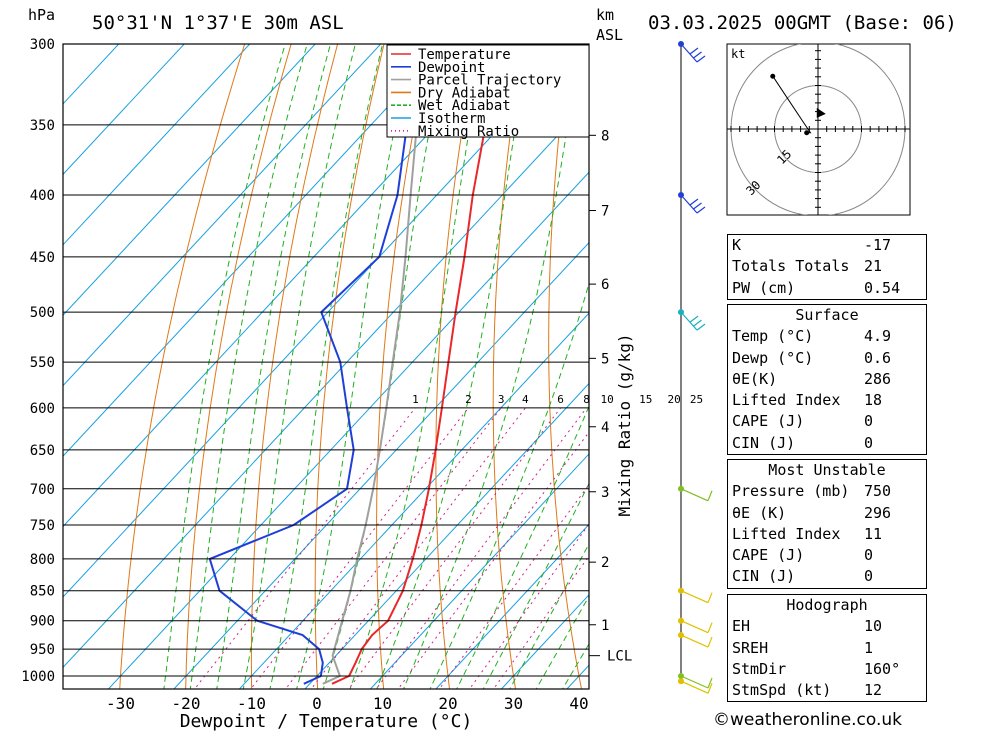 This screenshot has height=733, width=1000. What do you see at coordinates (882, 287) in the screenshot?
I see `row-value: 0.54` at bounding box center [882, 287].